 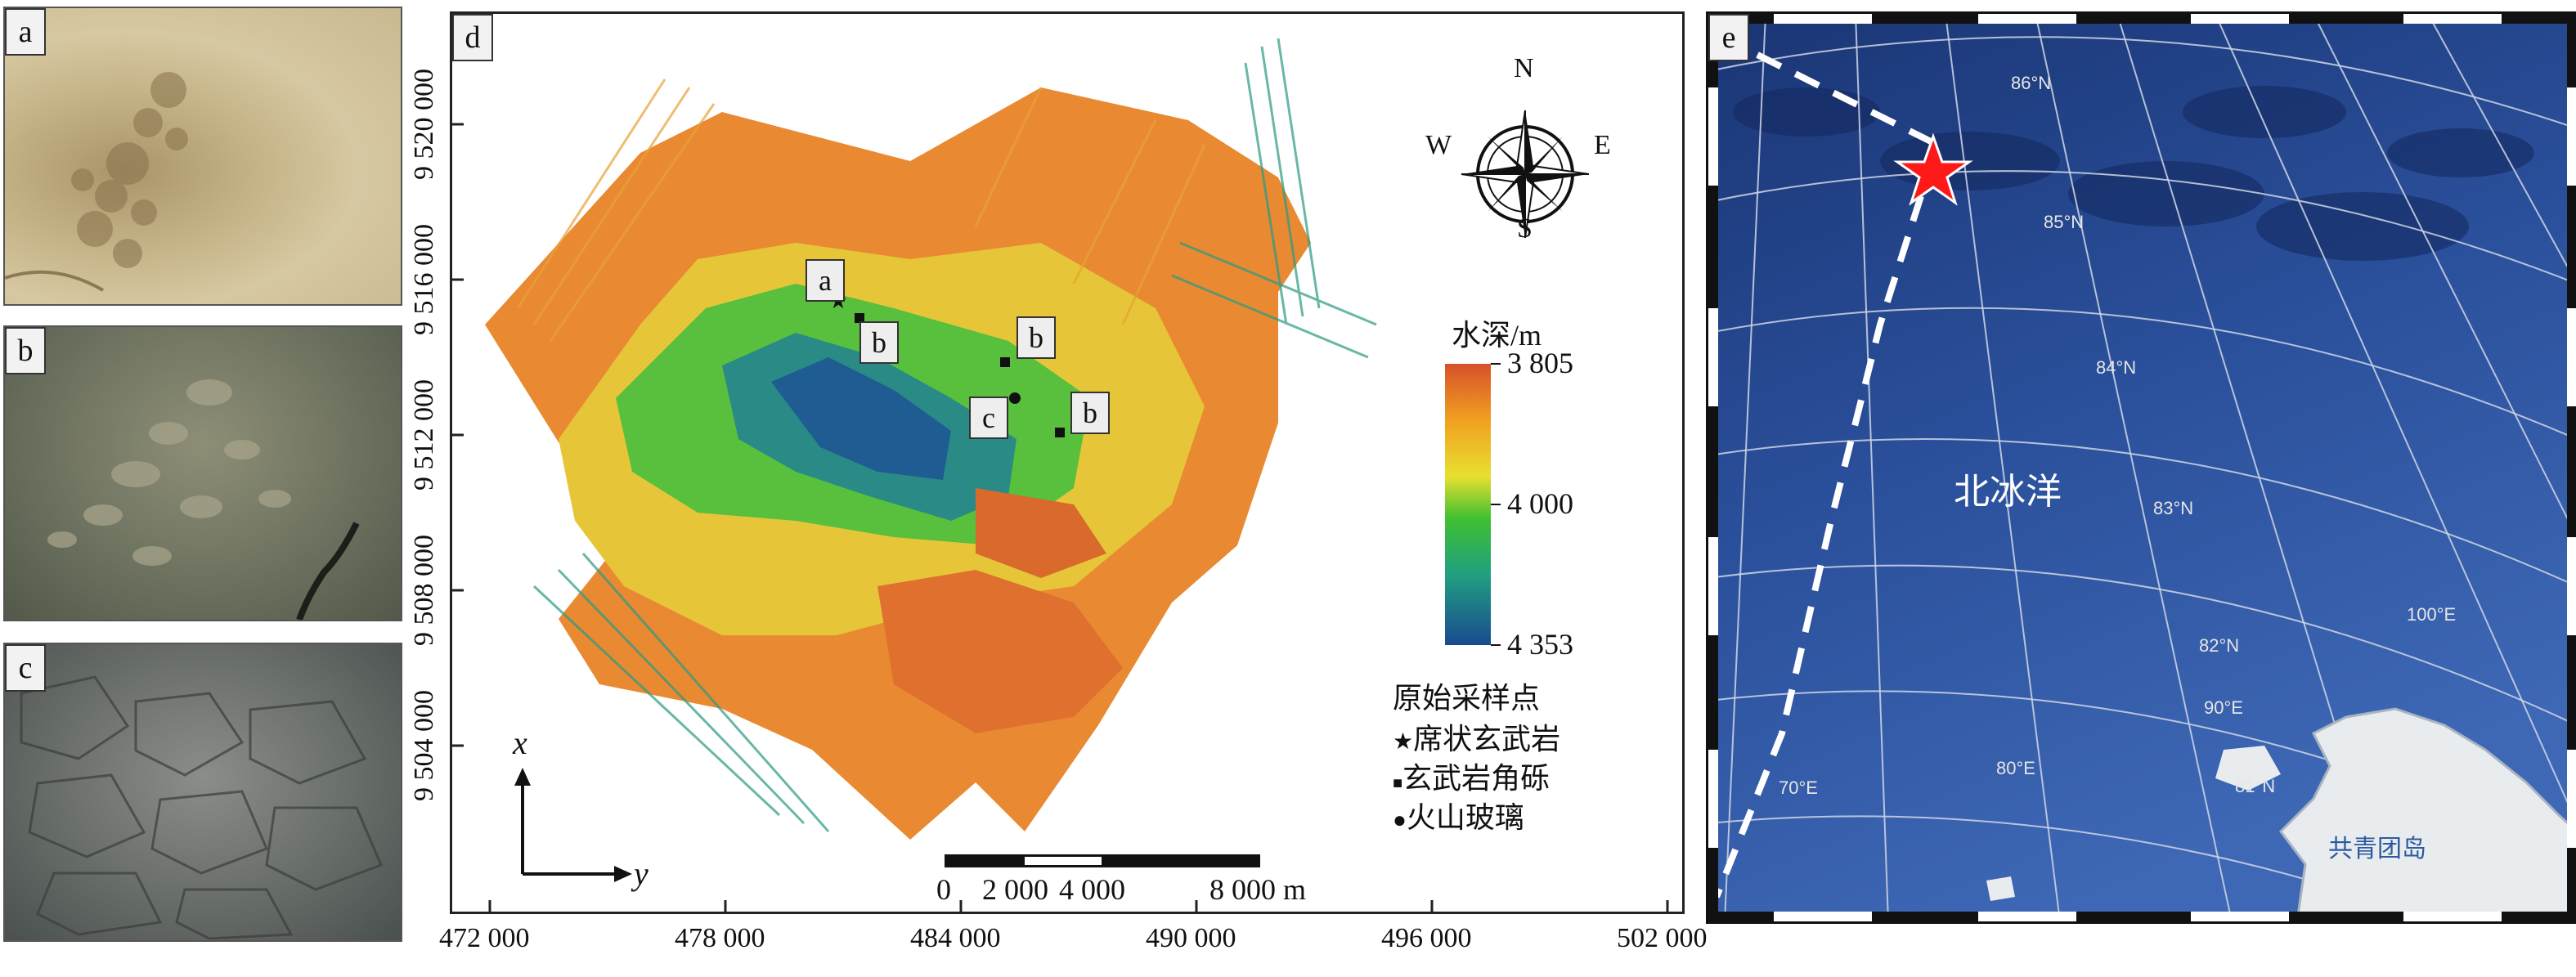 I want to click on square-icon: ■, so click(x=1398, y=783).